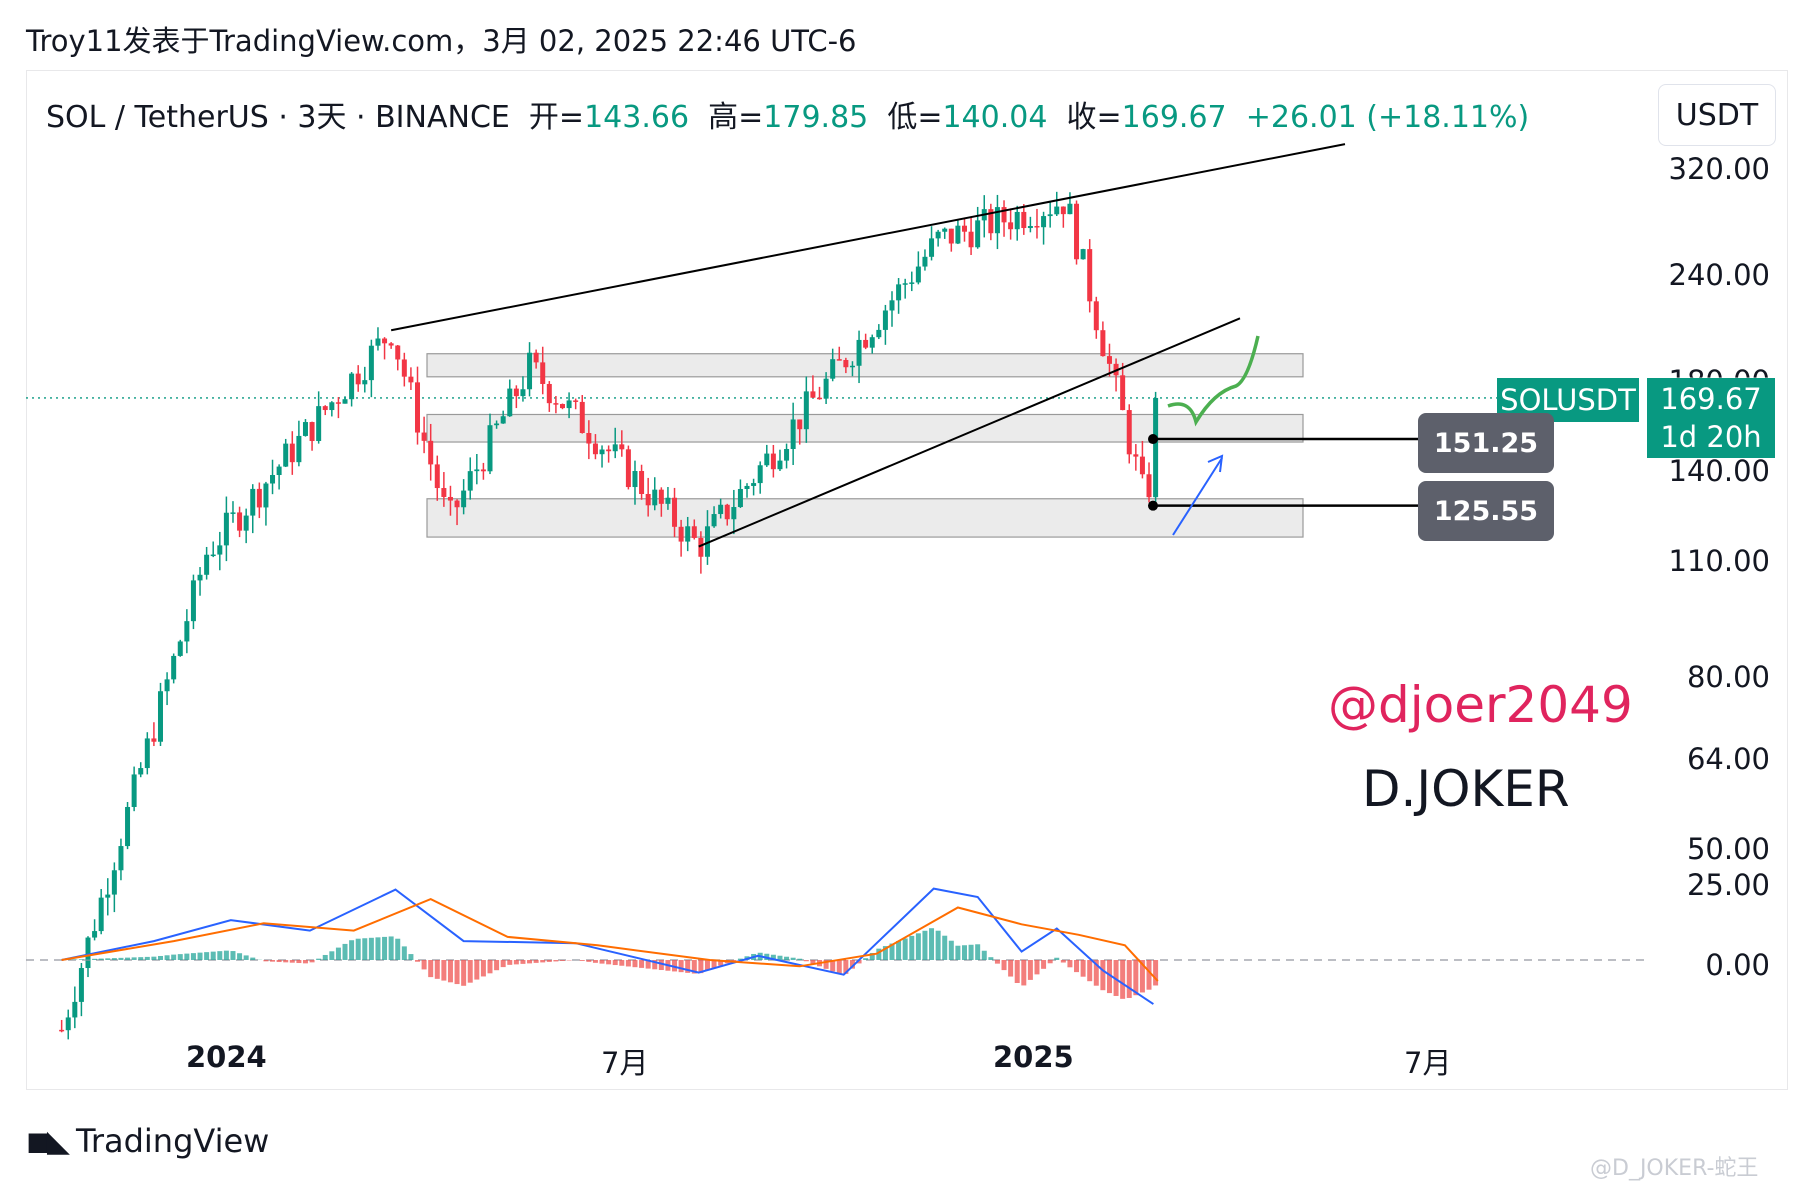  I want to click on macd-tick-label: 25.00, so click(1728, 885).